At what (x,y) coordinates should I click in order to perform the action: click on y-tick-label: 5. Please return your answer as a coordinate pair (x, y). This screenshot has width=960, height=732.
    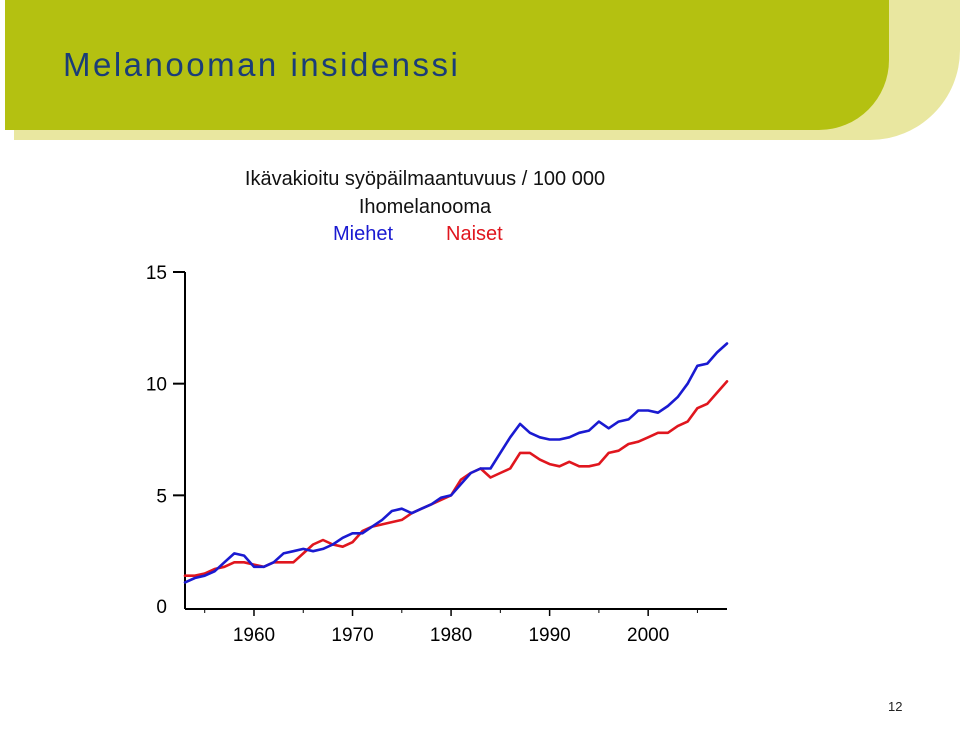
    Looking at the image, I should click on (161, 496).